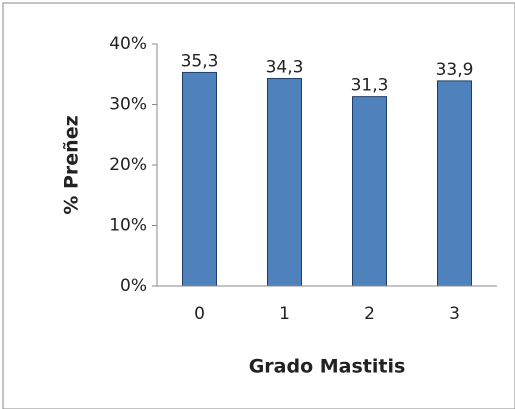 This screenshot has height=409, width=515. Describe the element at coordinates (369, 314) in the screenshot. I see `x-tick-label: 2` at that location.